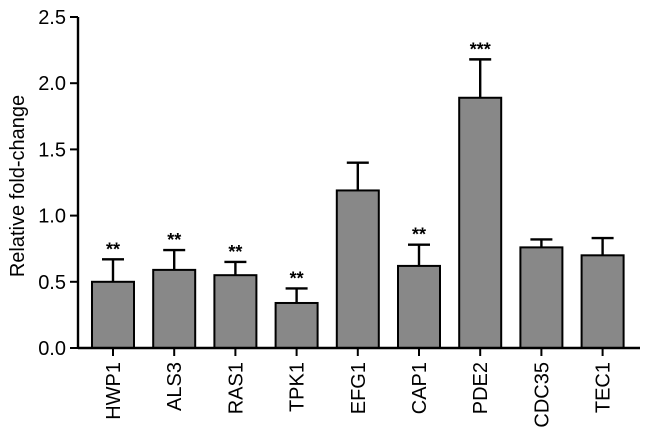 Image resolution: width=646 pixels, height=443 pixels. Describe the element at coordinates (236, 388) in the screenshot. I see `x-tick-label: RAS1` at that location.